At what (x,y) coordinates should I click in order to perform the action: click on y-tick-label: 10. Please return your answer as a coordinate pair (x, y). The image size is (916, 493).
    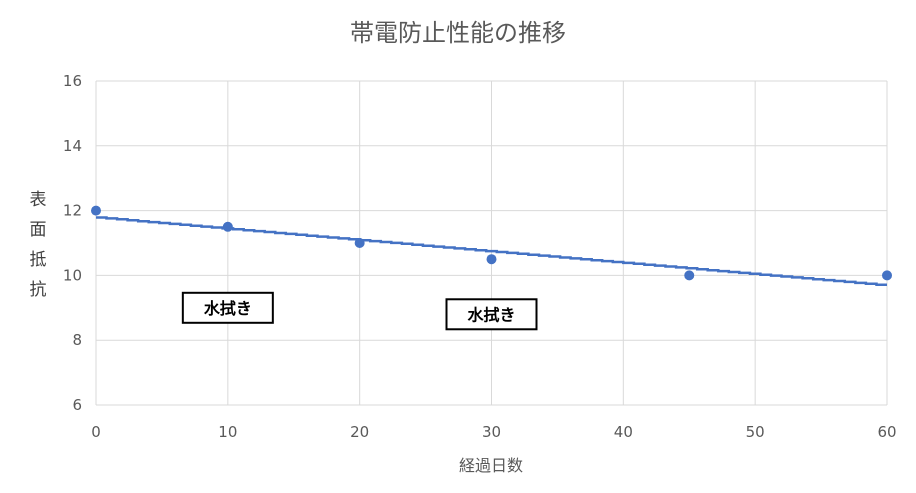
    Looking at the image, I should click on (72, 275).